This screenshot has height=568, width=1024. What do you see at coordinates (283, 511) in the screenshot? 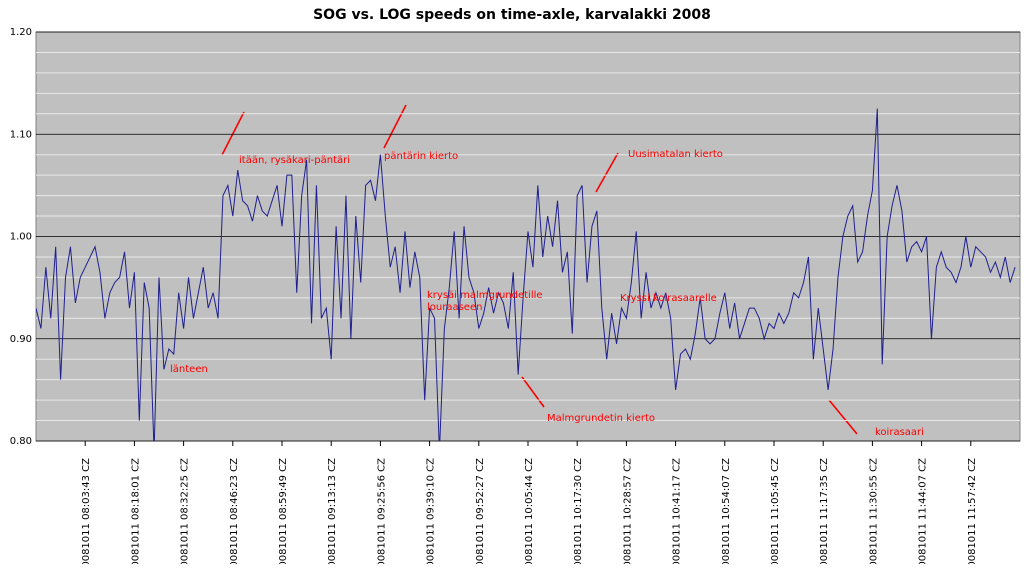
I see `x-tick-label: 20081011 08:59:49 CZ` at bounding box center [283, 511].